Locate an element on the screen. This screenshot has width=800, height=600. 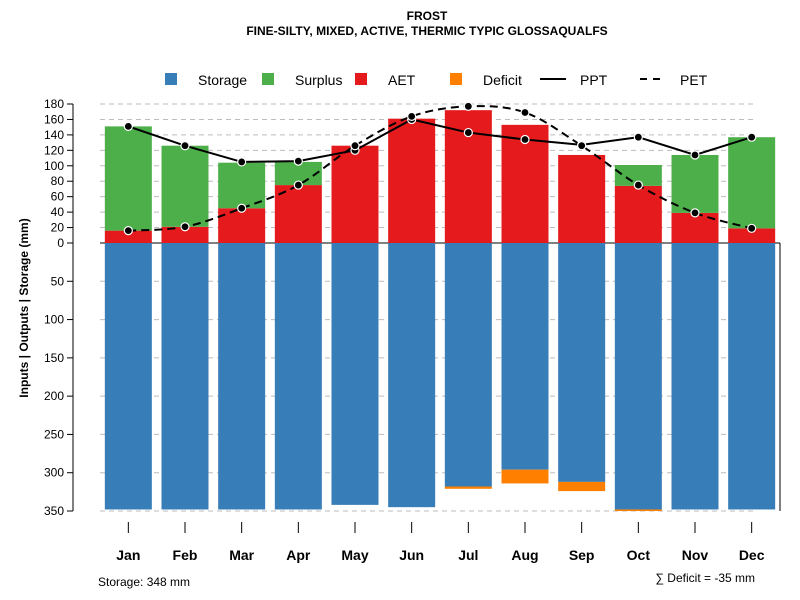
legend-swatch-deficit is located at coordinates (456, 79).